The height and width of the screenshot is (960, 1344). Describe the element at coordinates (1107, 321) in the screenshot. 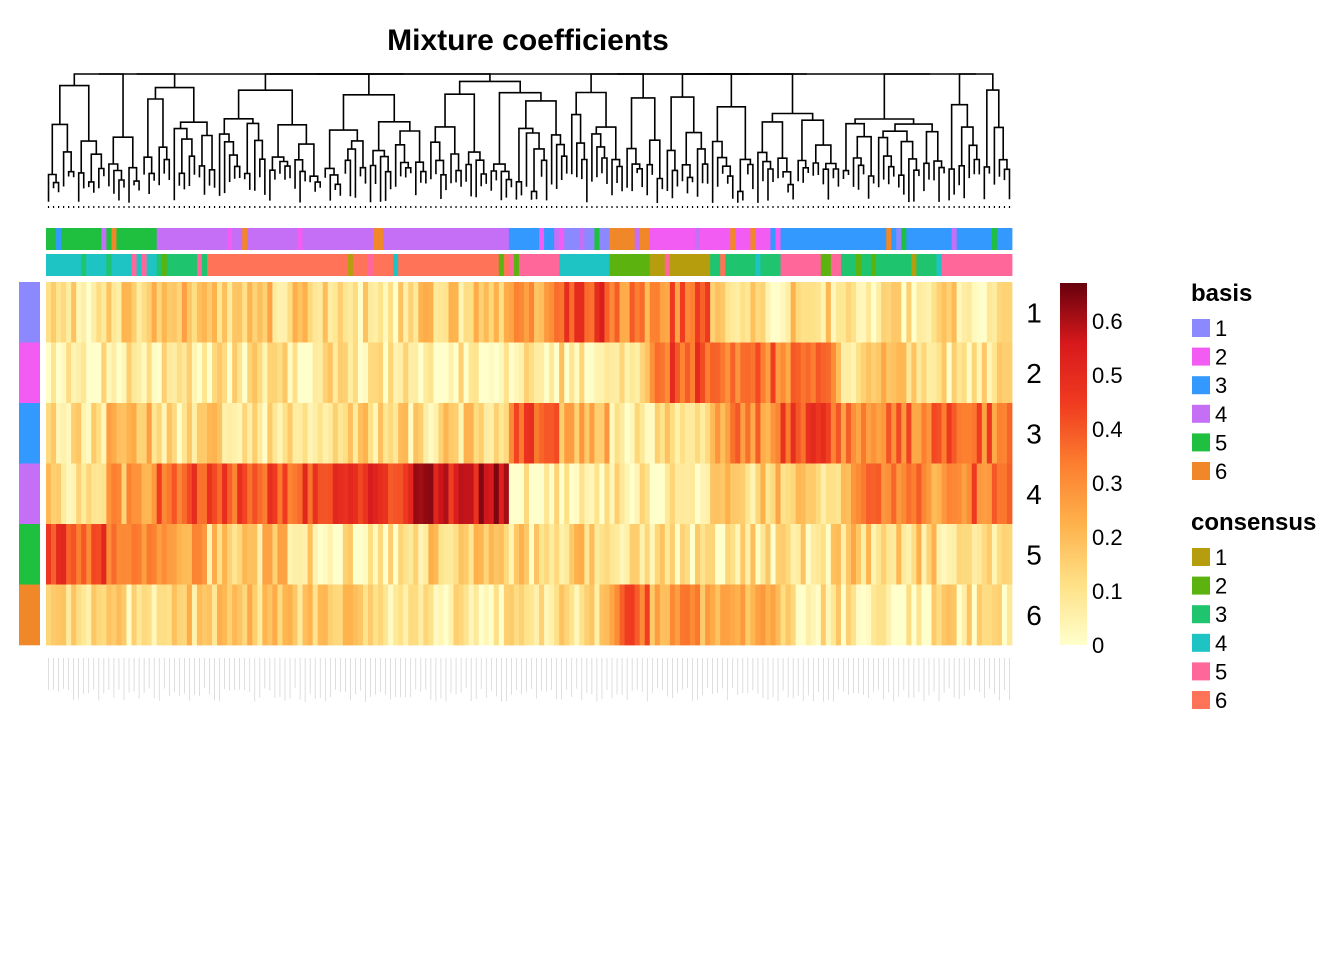

I see `colorbar-tick-label: 0.6` at that location.